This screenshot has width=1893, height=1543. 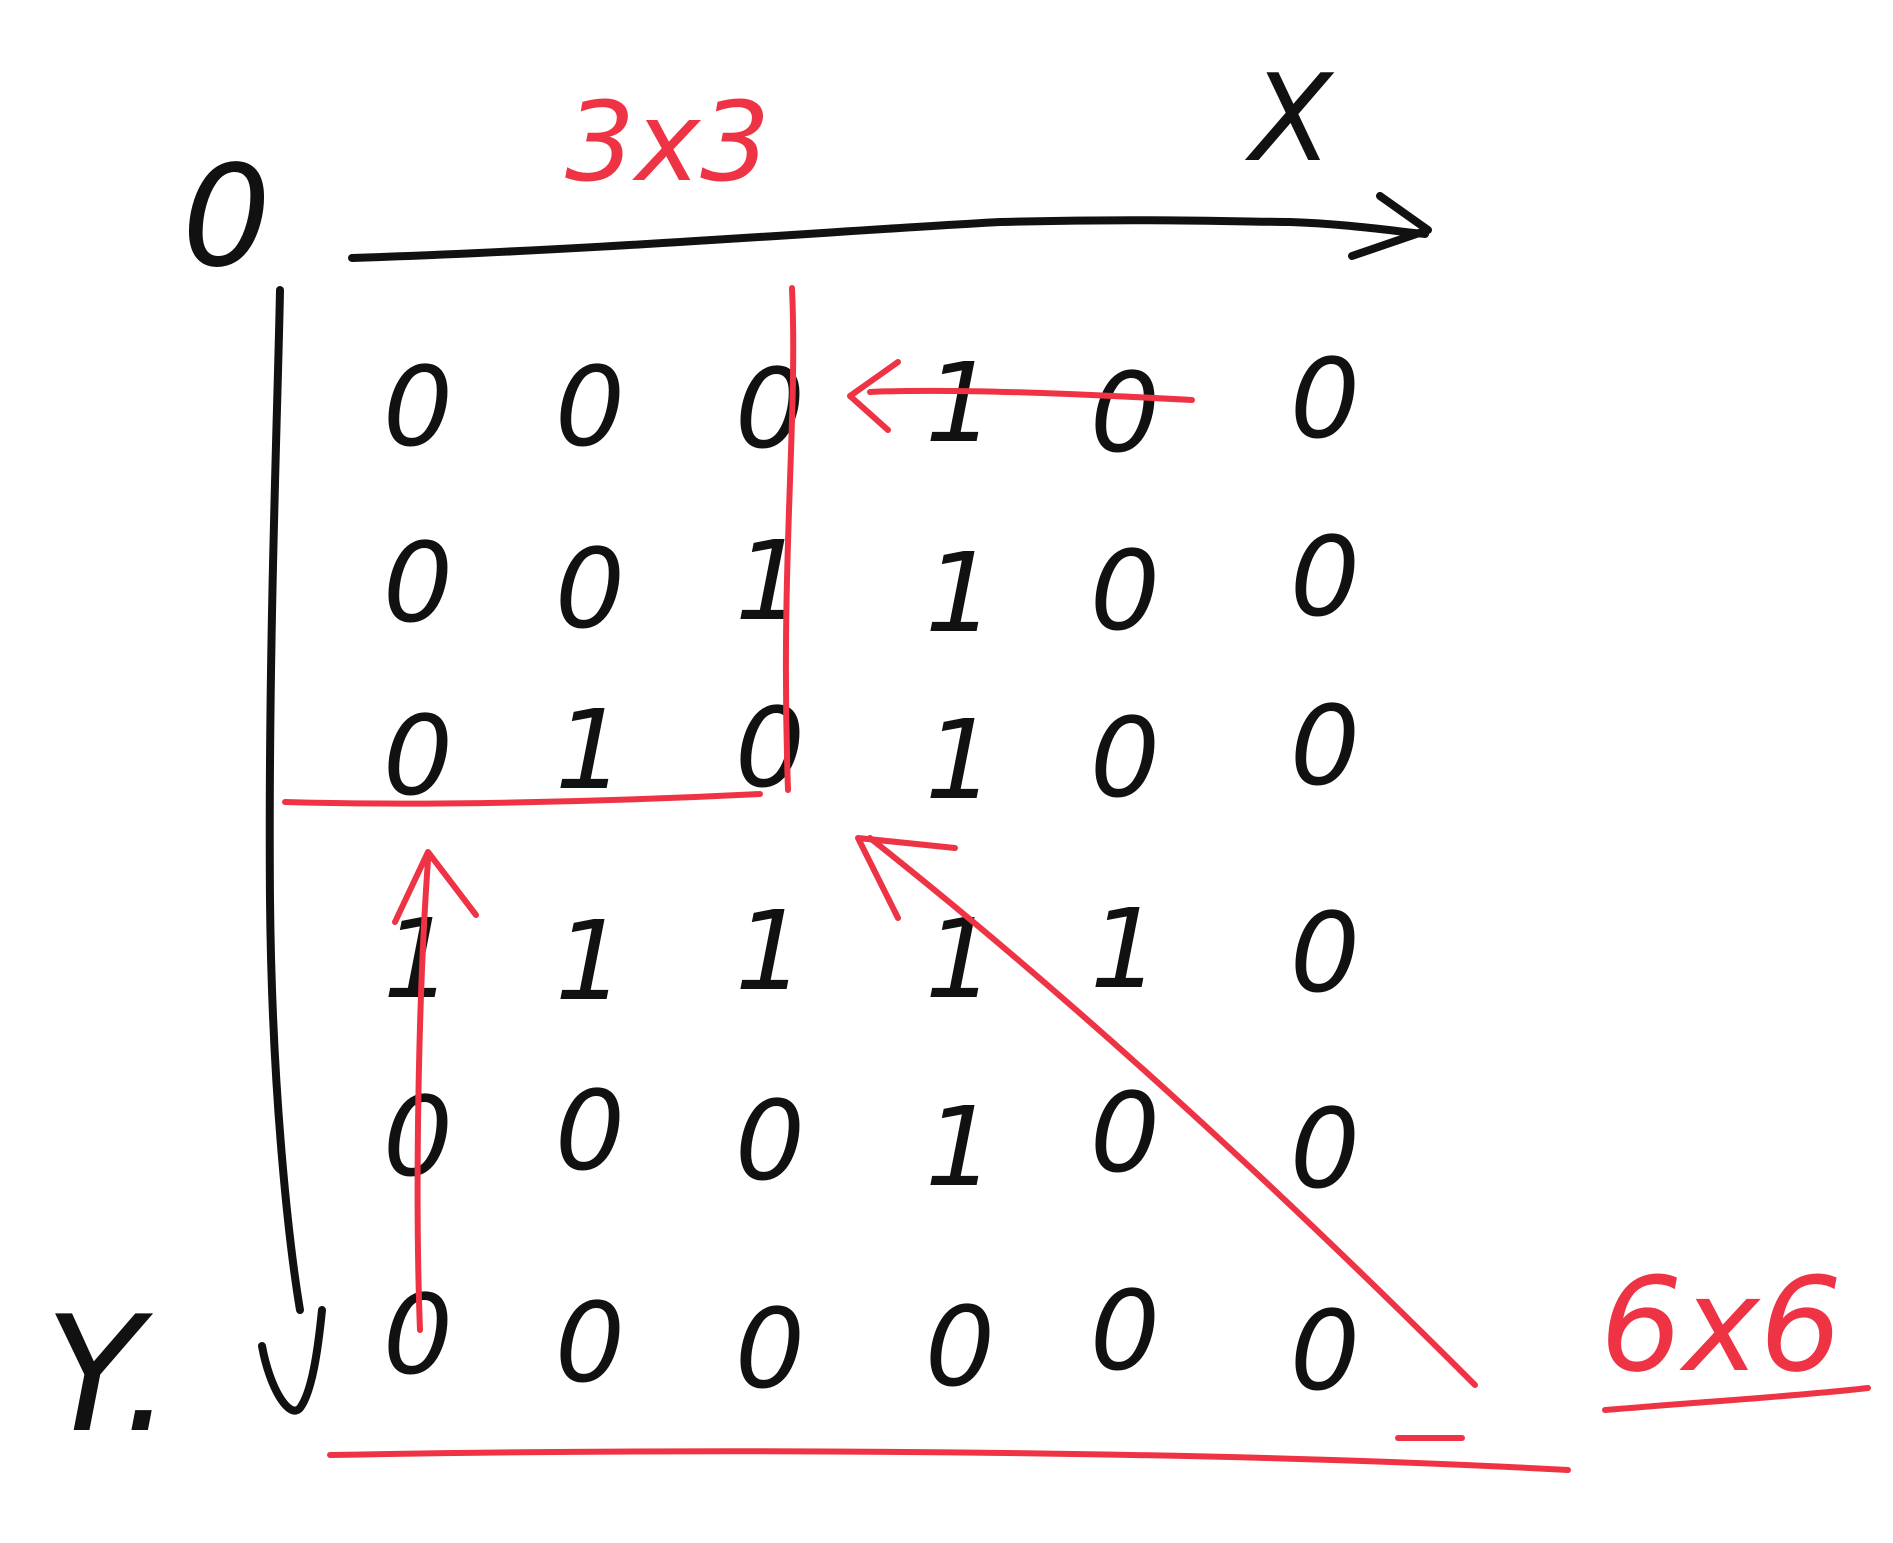 What do you see at coordinates (960, 760) in the screenshot?
I see `grid-cell-r3-c4: 1` at bounding box center [960, 760].